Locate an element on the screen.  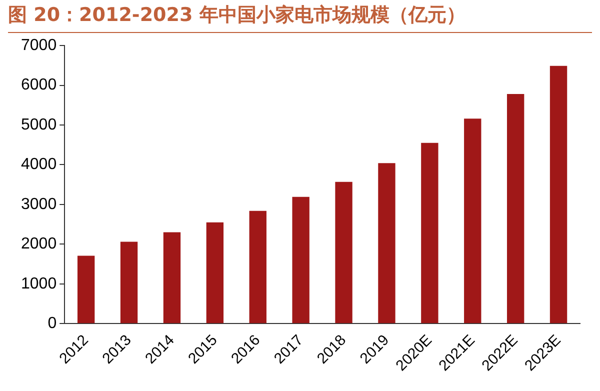
chart-title: 图 20：2012-2023 年中国小家电市场规模（亿元） is located at coordinates (300, 17).